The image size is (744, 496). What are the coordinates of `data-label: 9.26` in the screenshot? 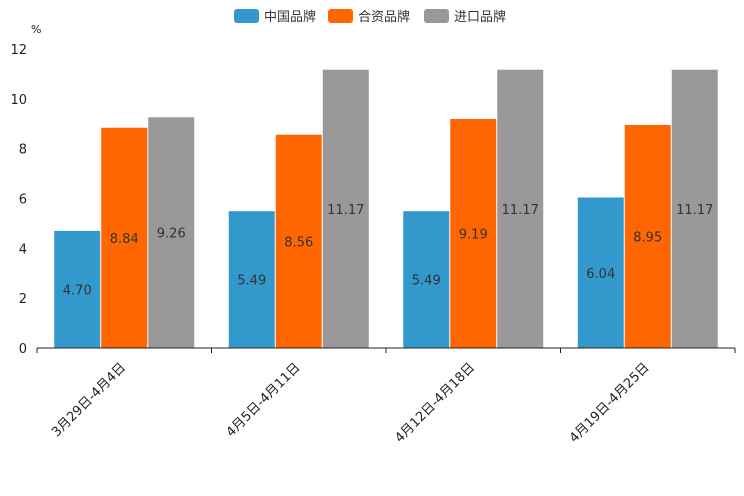 It's located at (171, 234).